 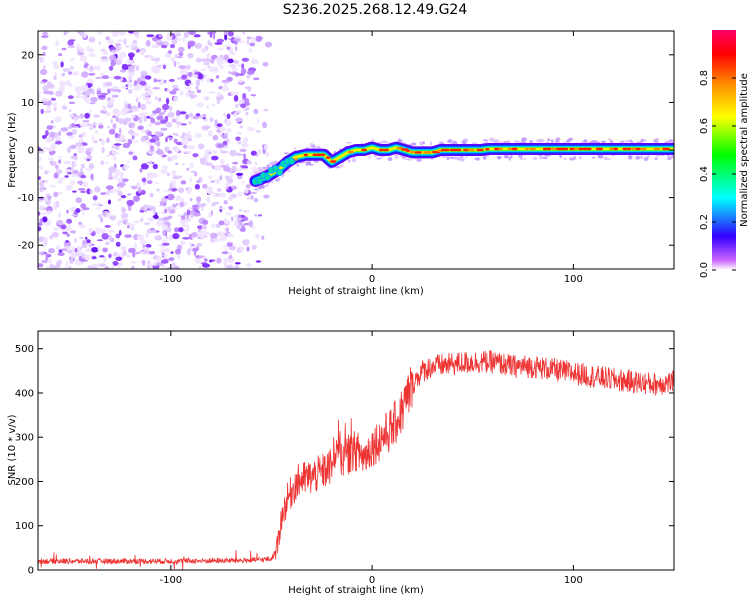 What do you see at coordinates (12, 449) in the screenshot?
I see `snr-ylabel: SNR (10 * v/v)` at bounding box center [12, 449].